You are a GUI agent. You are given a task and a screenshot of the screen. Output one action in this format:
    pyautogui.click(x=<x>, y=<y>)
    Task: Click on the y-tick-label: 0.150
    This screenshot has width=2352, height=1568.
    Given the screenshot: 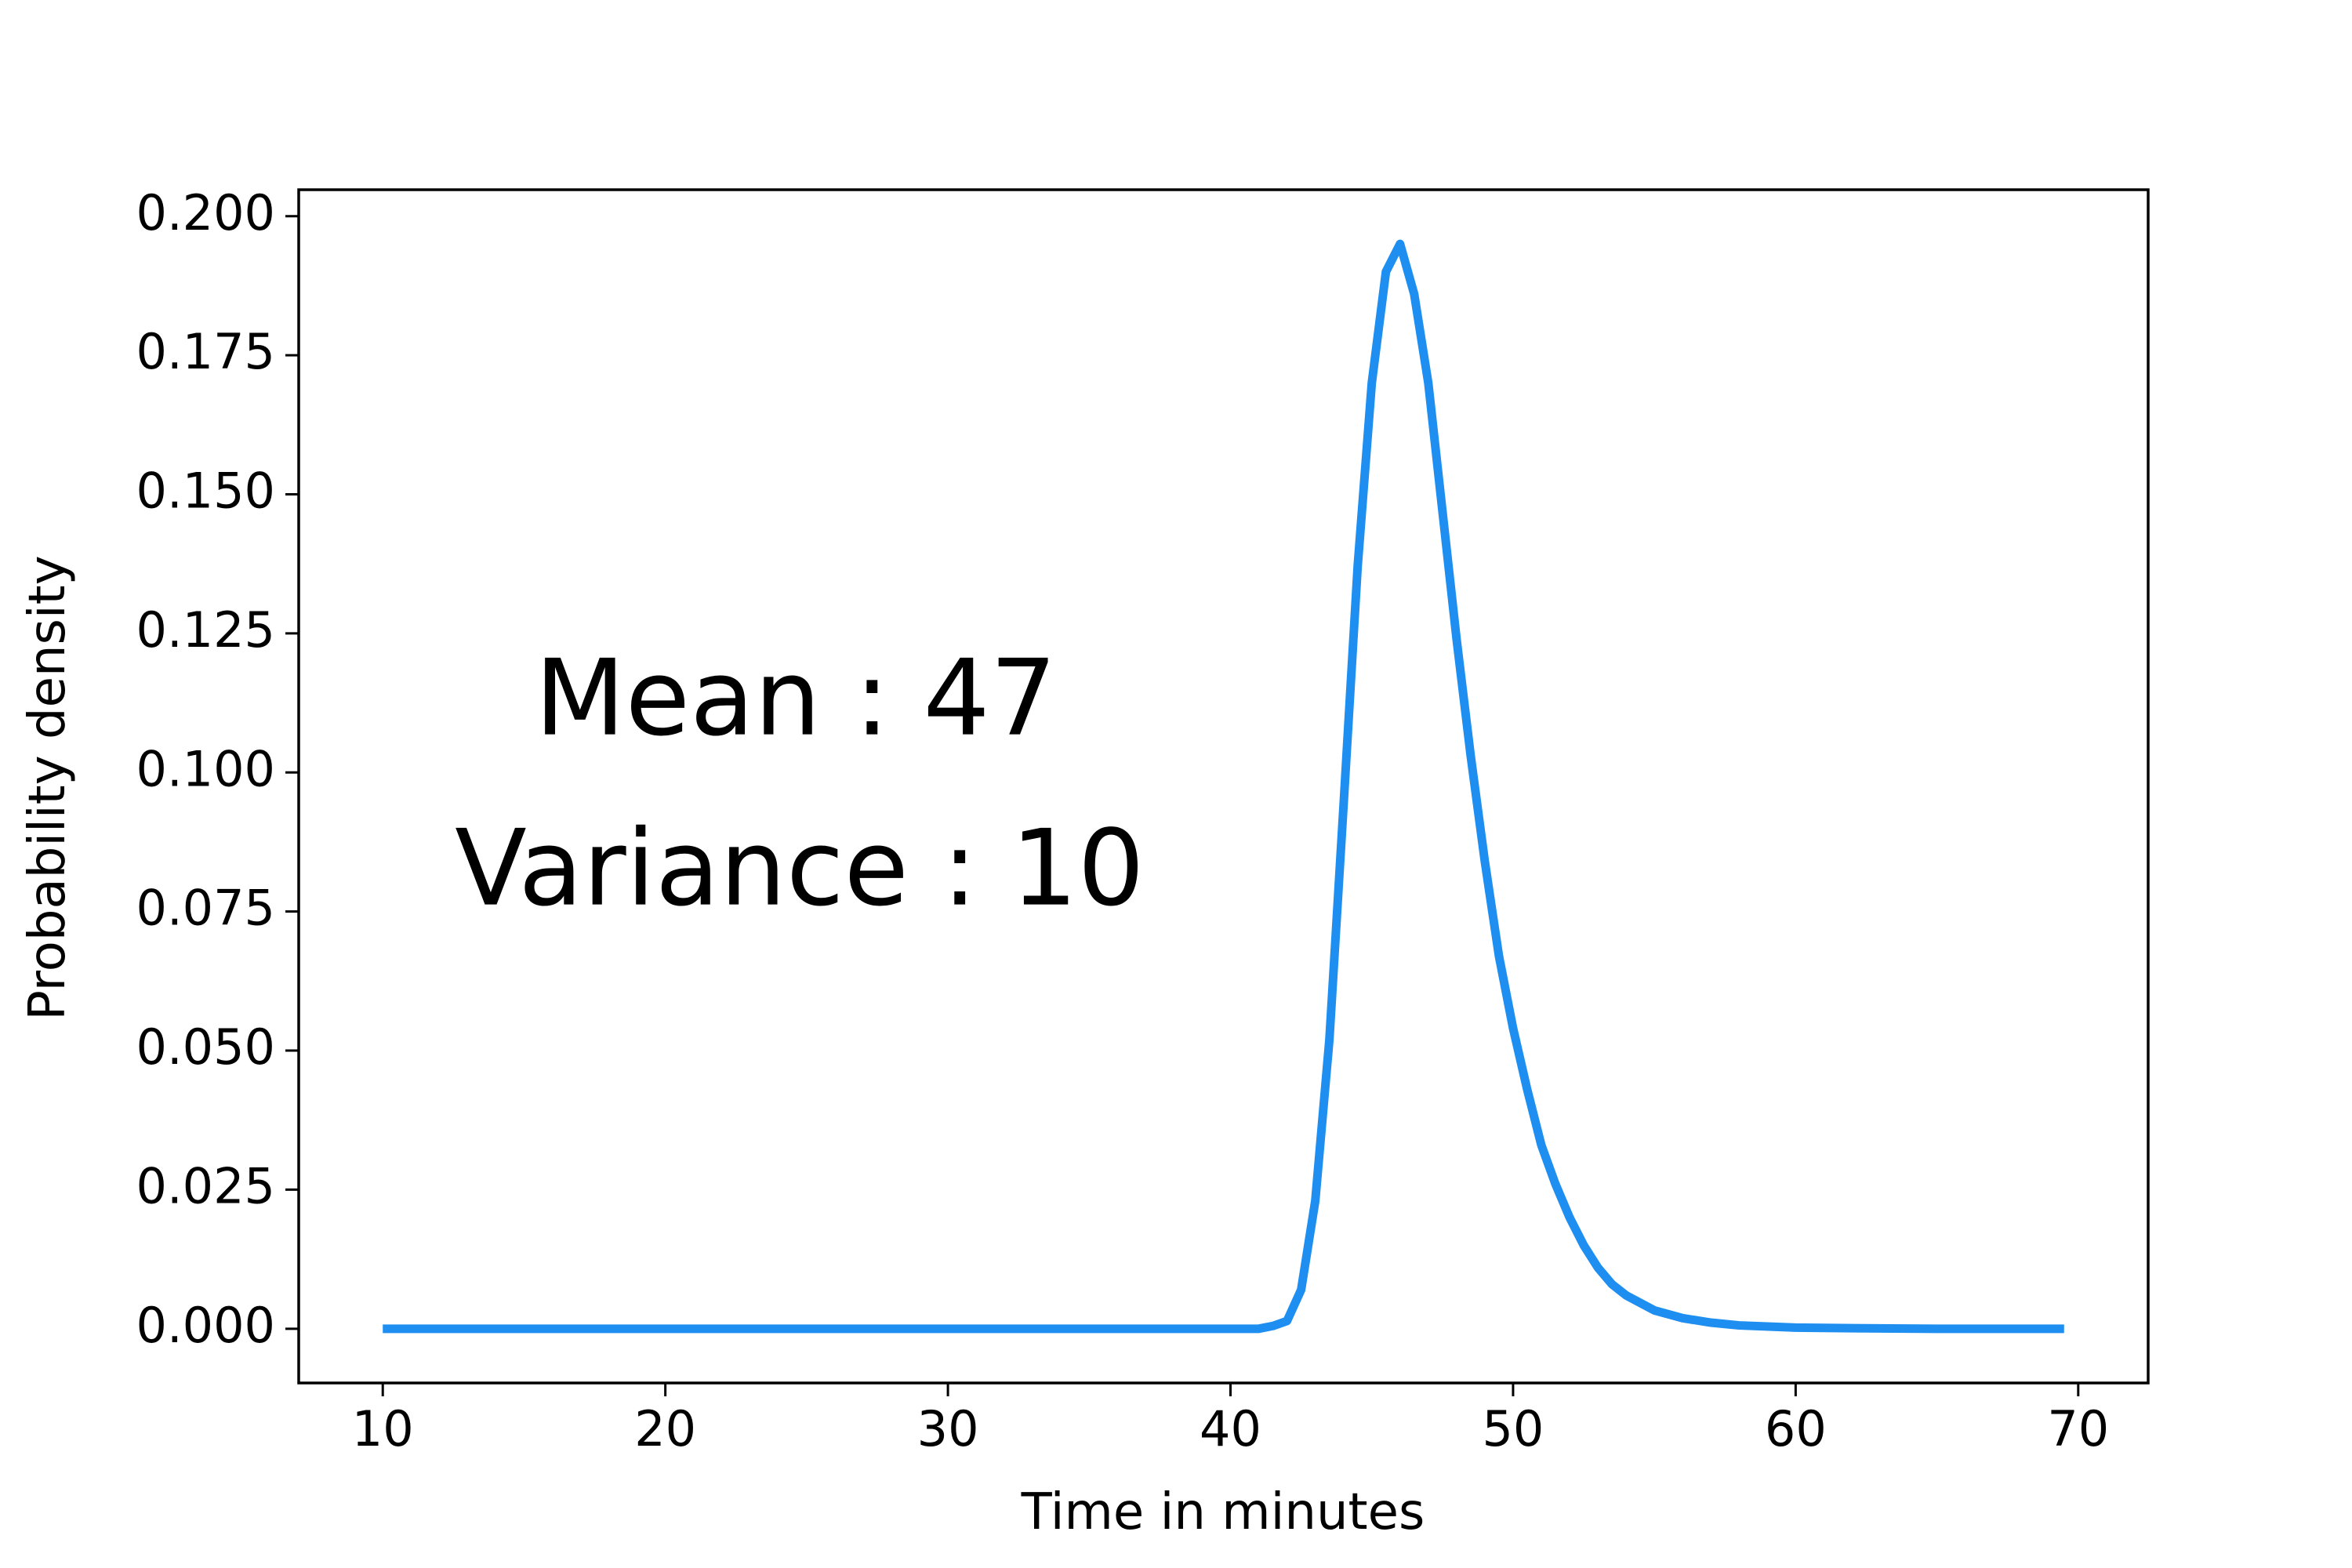 What is the action you would take?
    pyautogui.click(x=206, y=491)
    